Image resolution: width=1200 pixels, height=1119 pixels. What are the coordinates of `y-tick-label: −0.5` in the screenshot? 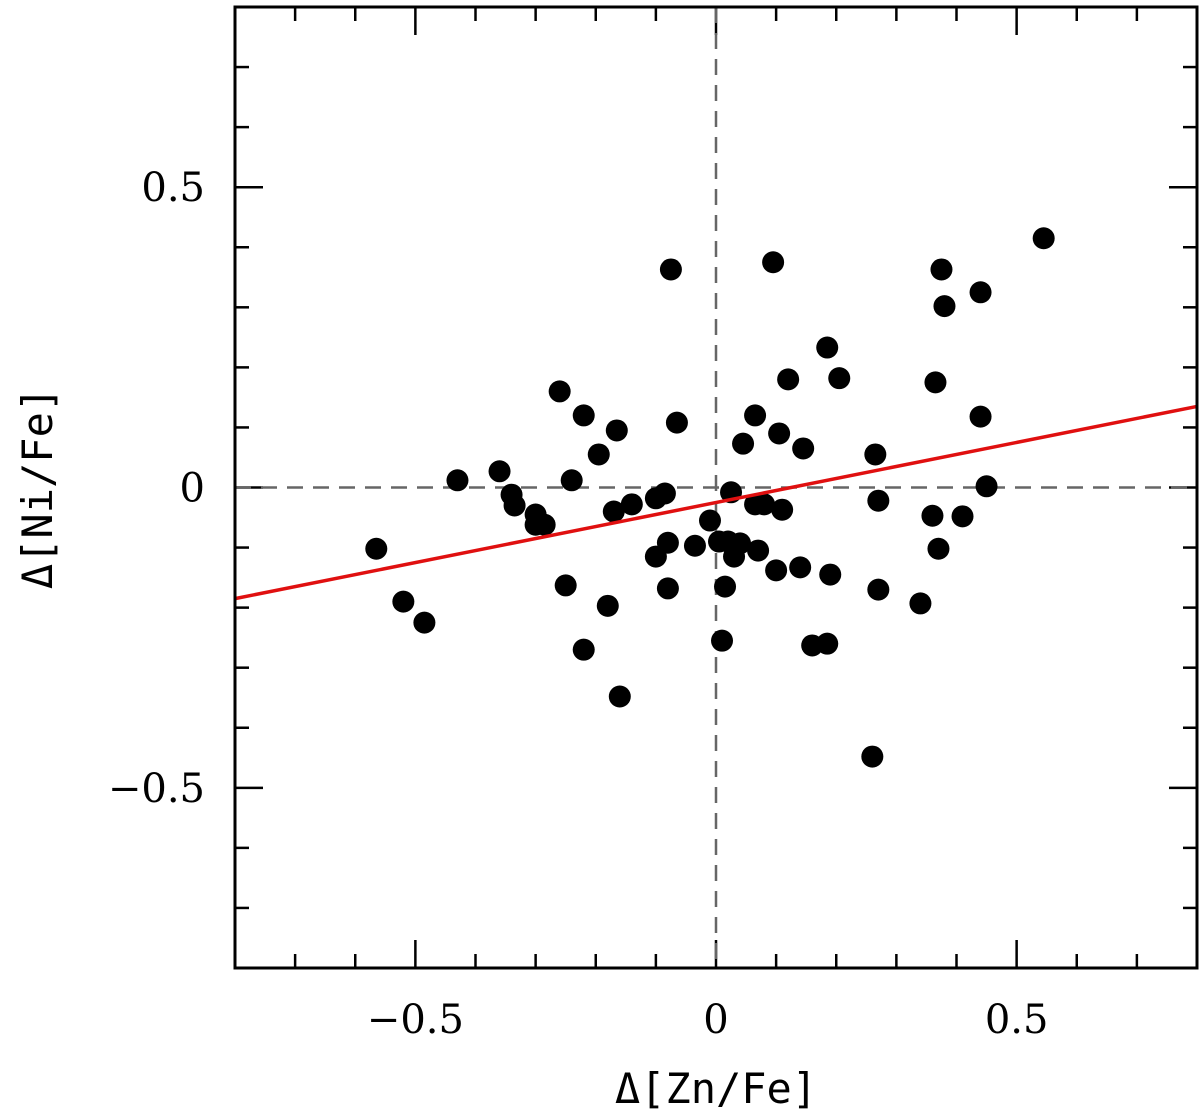 It's located at (156, 789).